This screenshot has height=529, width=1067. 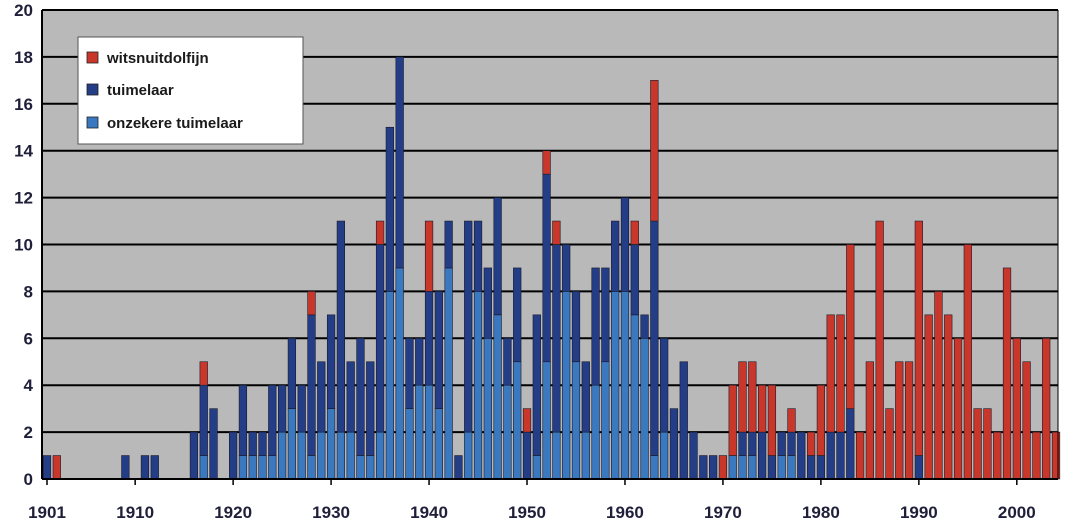 I want to click on y-tick-label: 16, so click(x=23, y=104).